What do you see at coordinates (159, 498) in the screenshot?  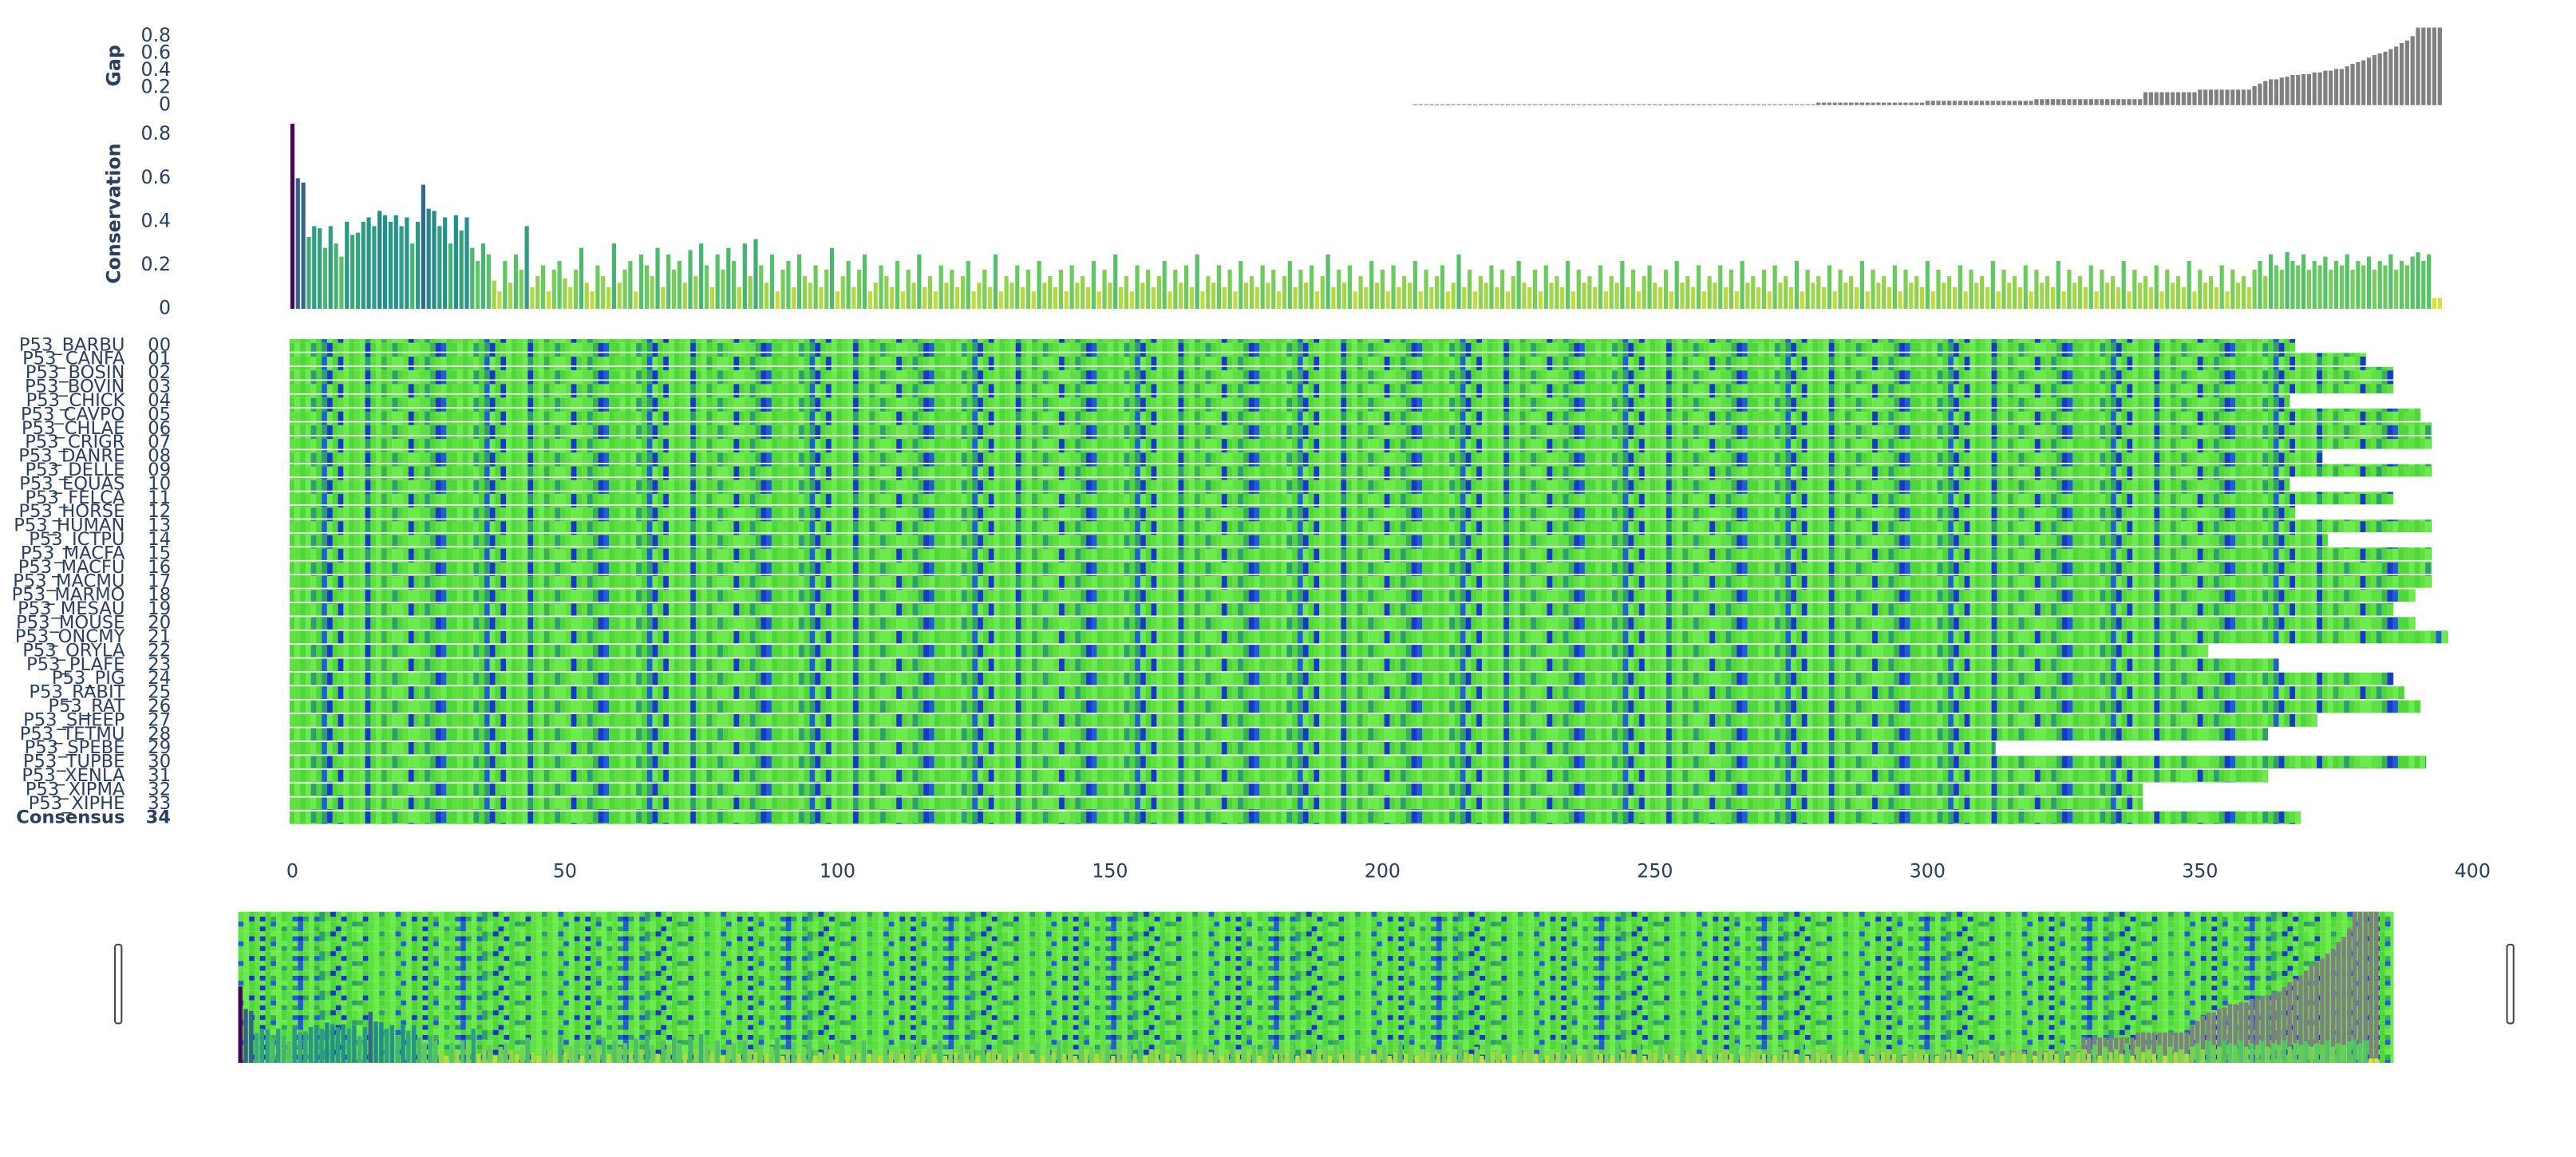 I see `sequence-index: 11` at bounding box center [159, 498].